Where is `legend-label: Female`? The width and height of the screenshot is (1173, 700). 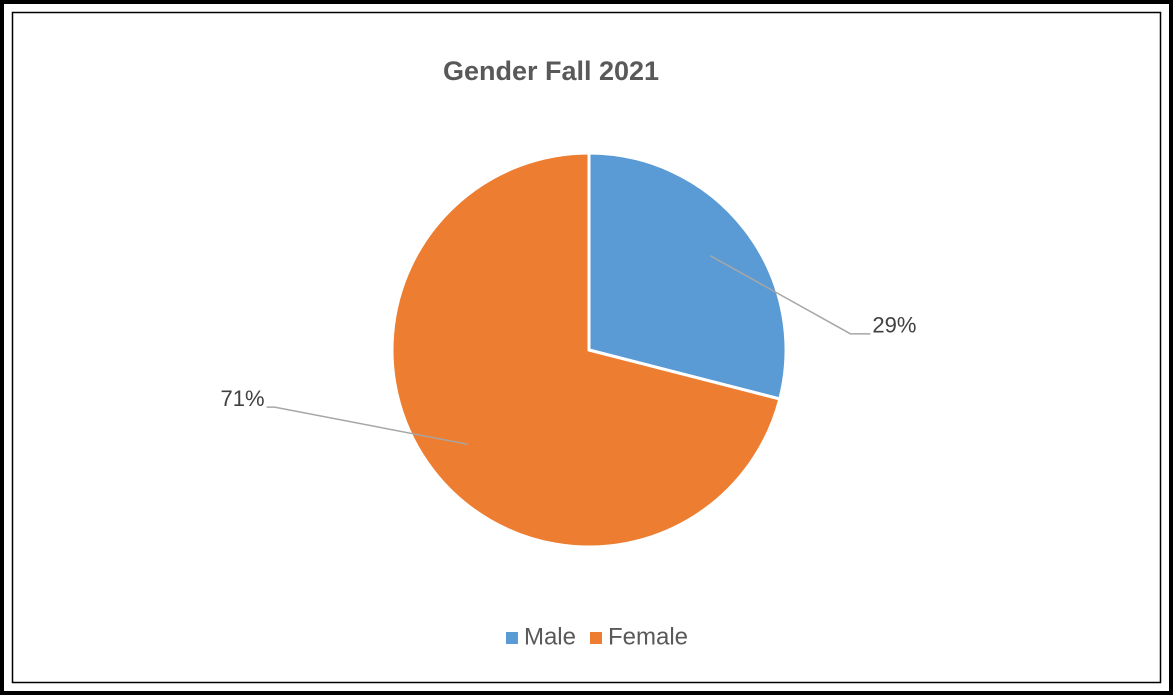
legend-label: Female is located at coordinates (648, 636).